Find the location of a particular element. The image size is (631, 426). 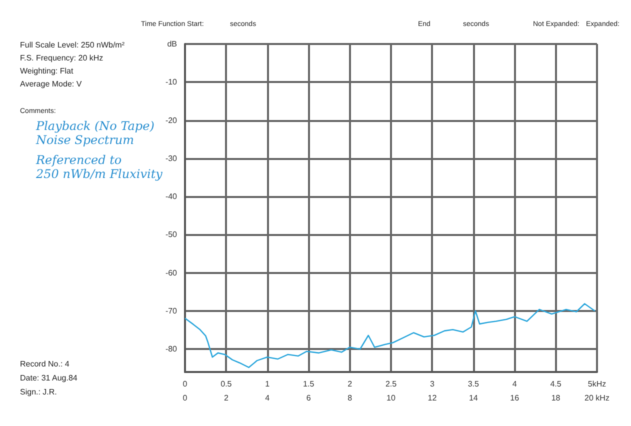

text: F.S. Frequency: 20 kHz is located at coordinates (62, 58).